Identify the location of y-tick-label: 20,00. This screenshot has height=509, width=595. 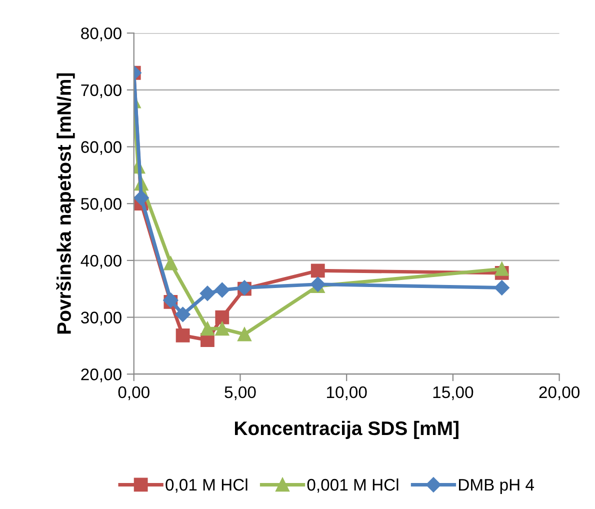
(101, 375).